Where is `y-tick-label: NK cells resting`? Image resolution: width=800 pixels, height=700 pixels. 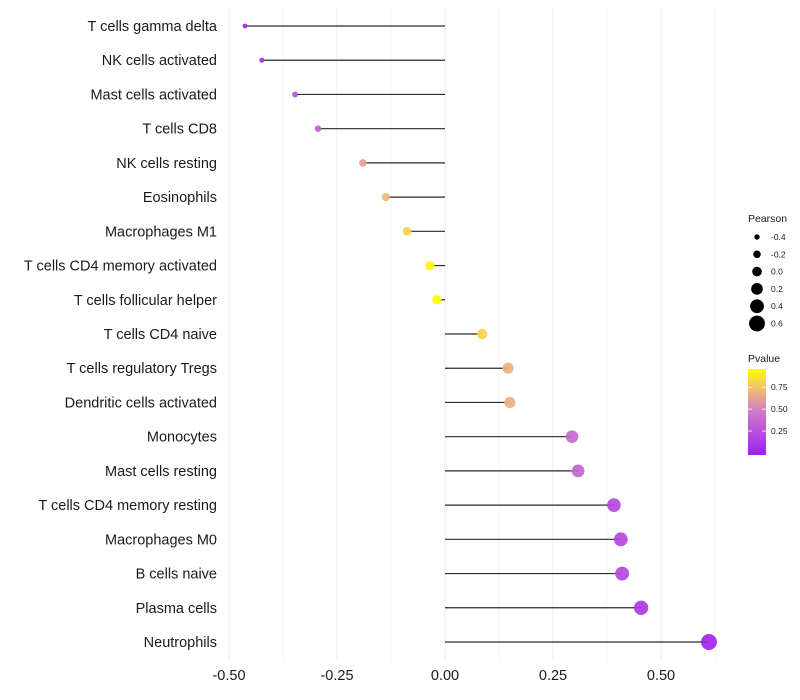 y-tick-label: NK cells resting is located at coordinates (166, 164).